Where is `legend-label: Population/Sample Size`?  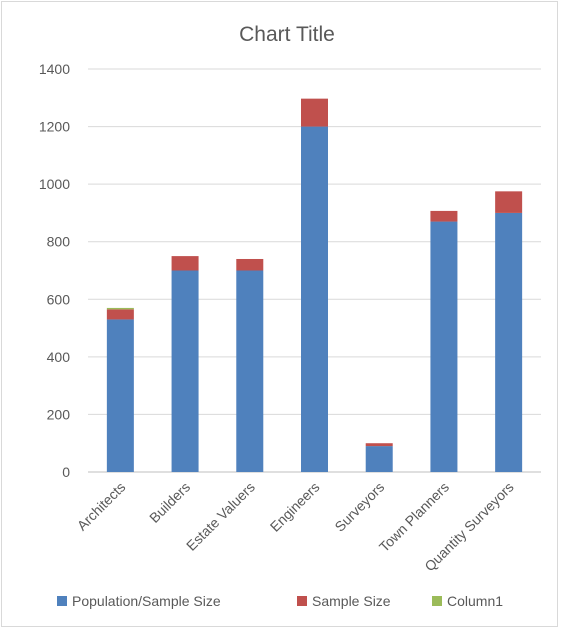
legend-label: Population/Sample Size is located at coordinates (146, 601).